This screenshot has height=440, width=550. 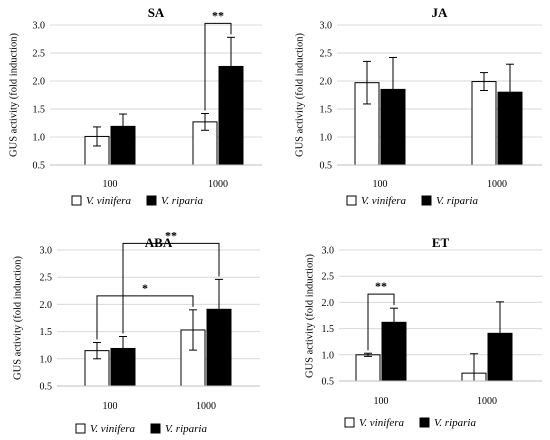 What do you see at coordinates (145, 288) in the screenshot?
I see `significance-label: *` at bounding box center [145, 288].